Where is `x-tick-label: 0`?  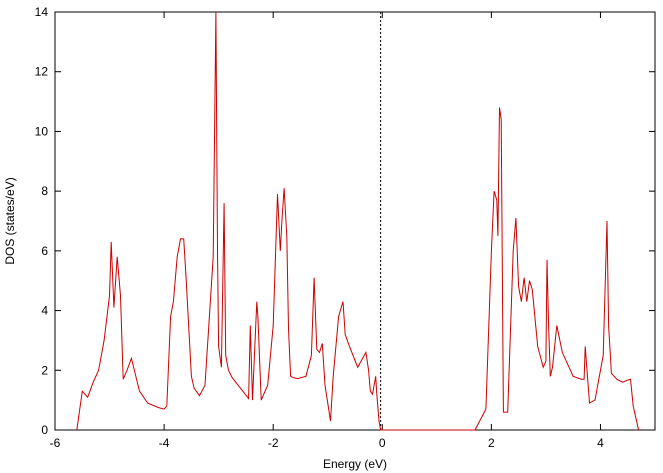 x-tick-label: 0 is located at coordinates (382, 443).